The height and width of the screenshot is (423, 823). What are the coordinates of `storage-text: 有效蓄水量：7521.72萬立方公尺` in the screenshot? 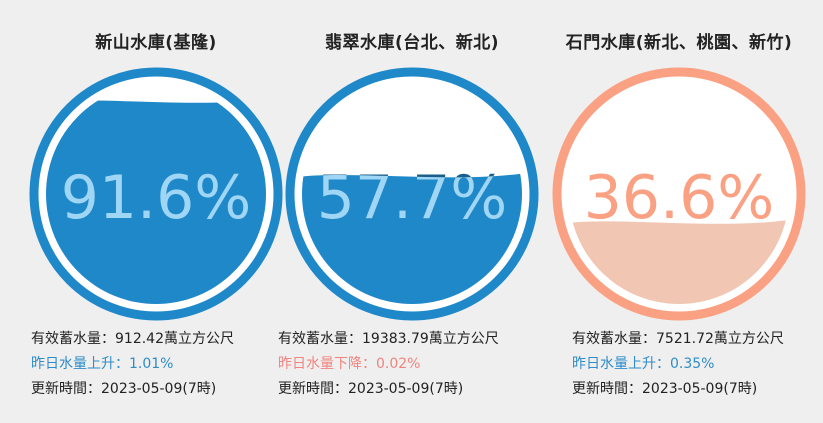 It's located at (678, 339).